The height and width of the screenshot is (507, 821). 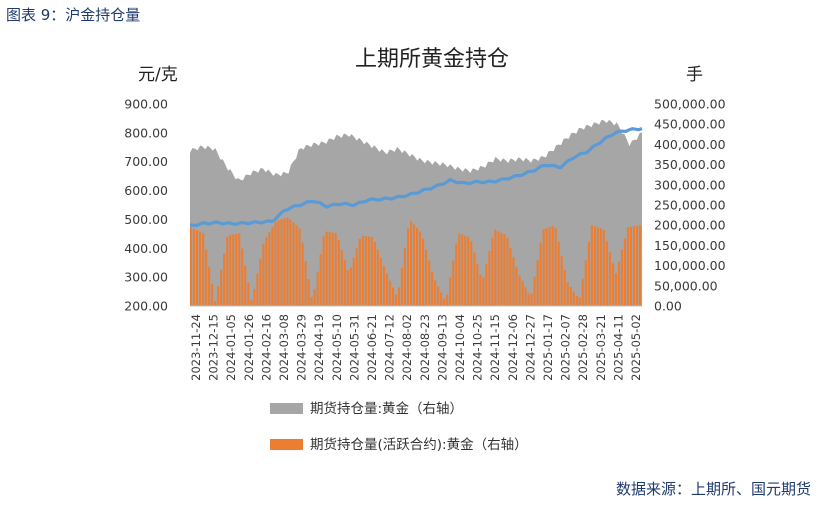 I want to click on left-tick-label: 700.00, so click(x=146, y=161).